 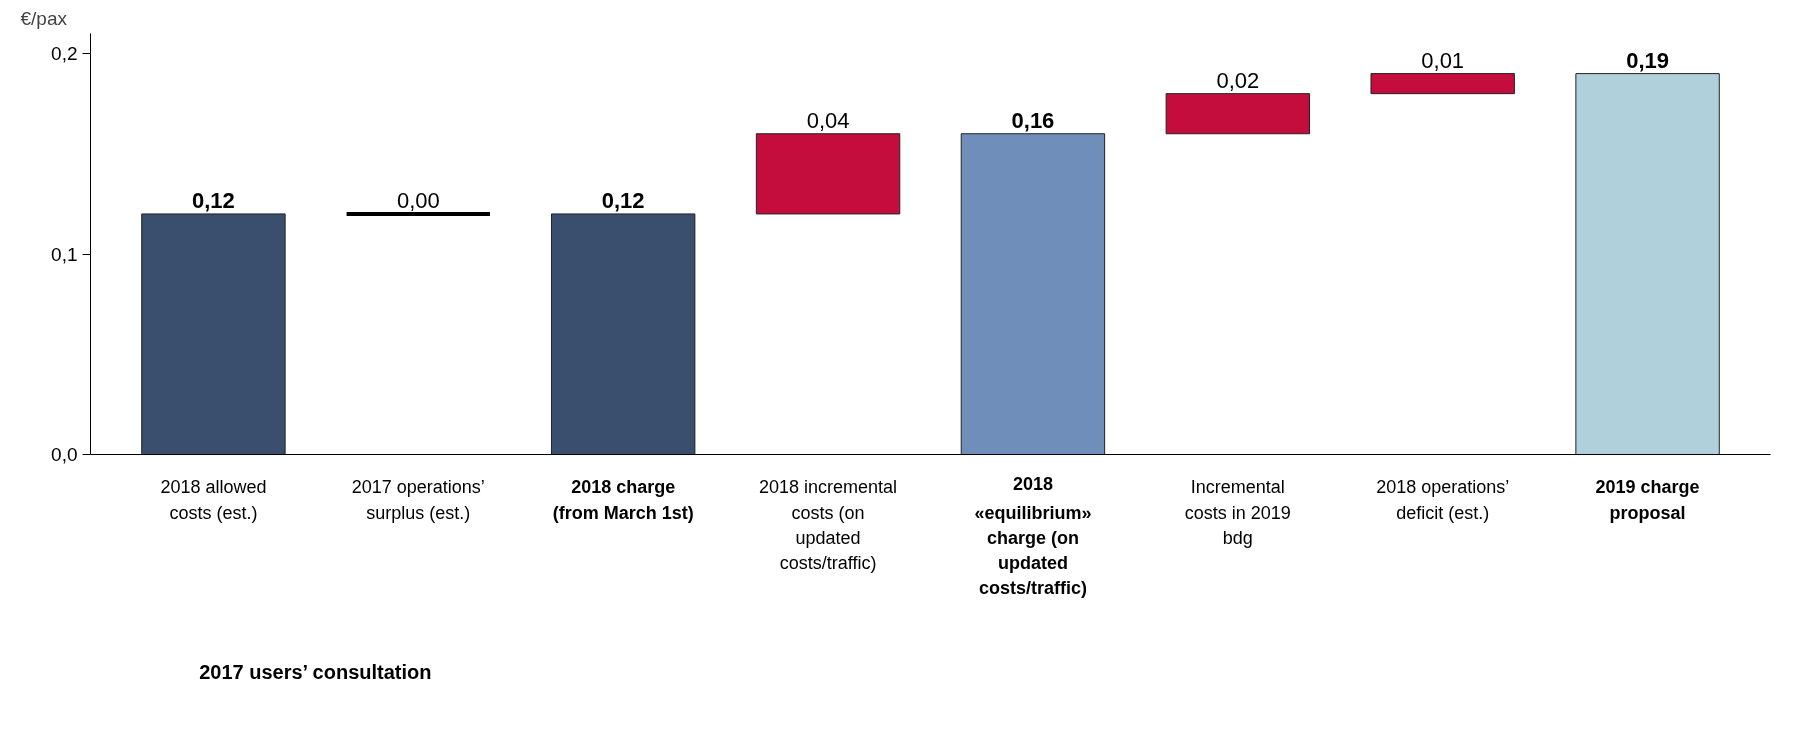 What do you see at coordinates (64, 454) in the screenshot?
I see `y-tick-label: 0,0` at bounding box center [64, 454].